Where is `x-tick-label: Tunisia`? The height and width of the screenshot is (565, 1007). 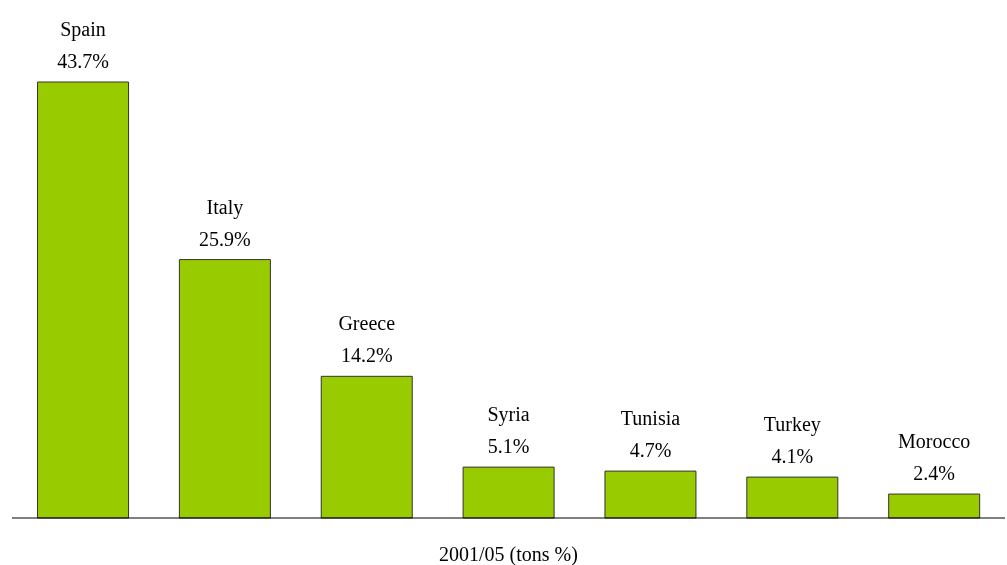
x-tick-label: Tunisia is located at coordinates (650, 418).